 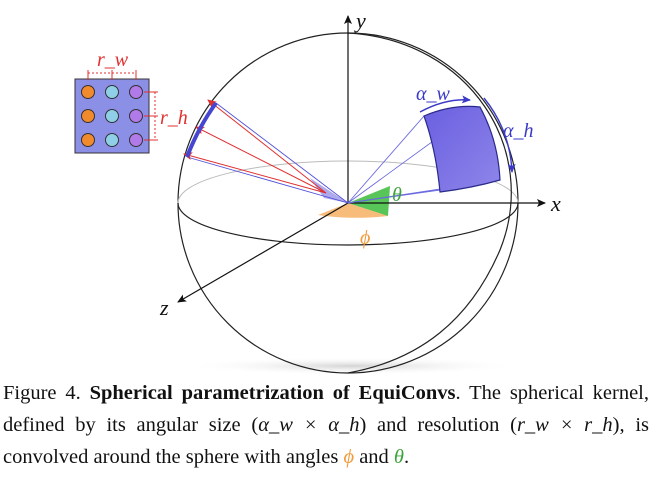 What do you see at coordinates (353, 210) in the screenshot?
I see `phi-sector` at bounding box center [353, 210].